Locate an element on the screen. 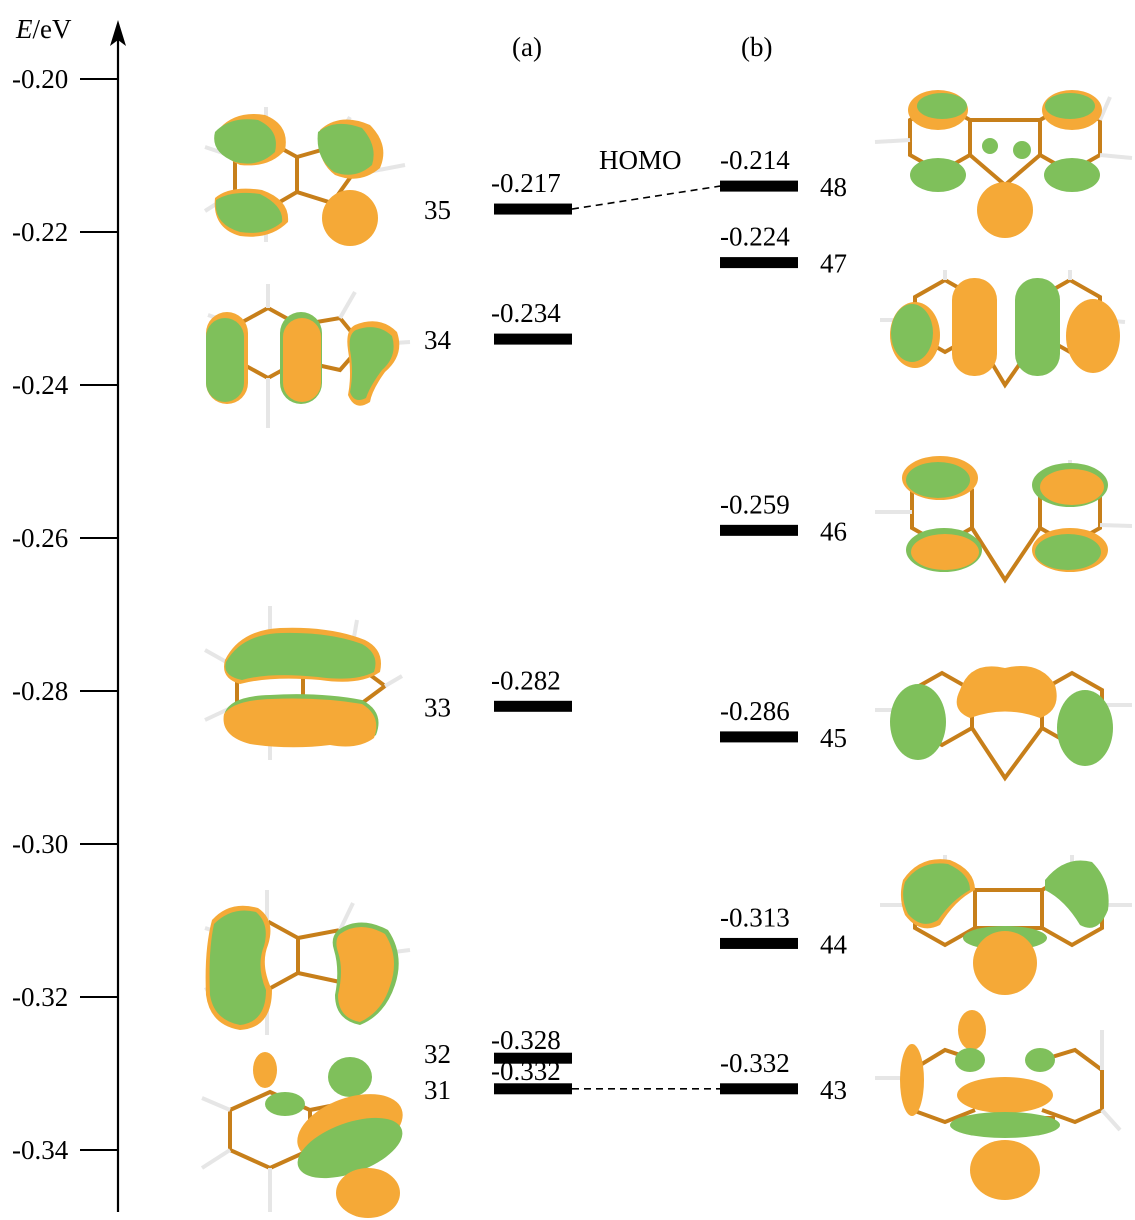 The height and width of the screenshot is (1220, 1135). level-value-43: -0.332 is located at coordinates (755, 1063).